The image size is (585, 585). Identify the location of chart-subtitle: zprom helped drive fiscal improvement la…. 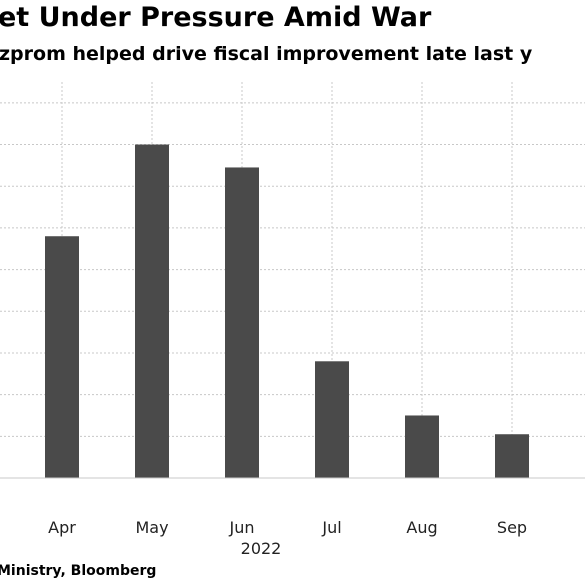
(266, 54).